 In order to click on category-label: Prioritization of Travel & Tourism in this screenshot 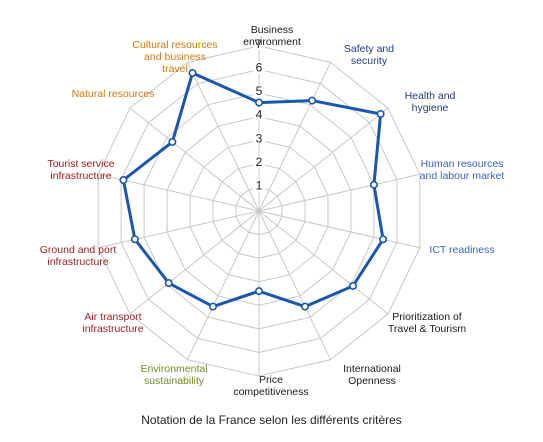, I will do `click(427, 323)`.